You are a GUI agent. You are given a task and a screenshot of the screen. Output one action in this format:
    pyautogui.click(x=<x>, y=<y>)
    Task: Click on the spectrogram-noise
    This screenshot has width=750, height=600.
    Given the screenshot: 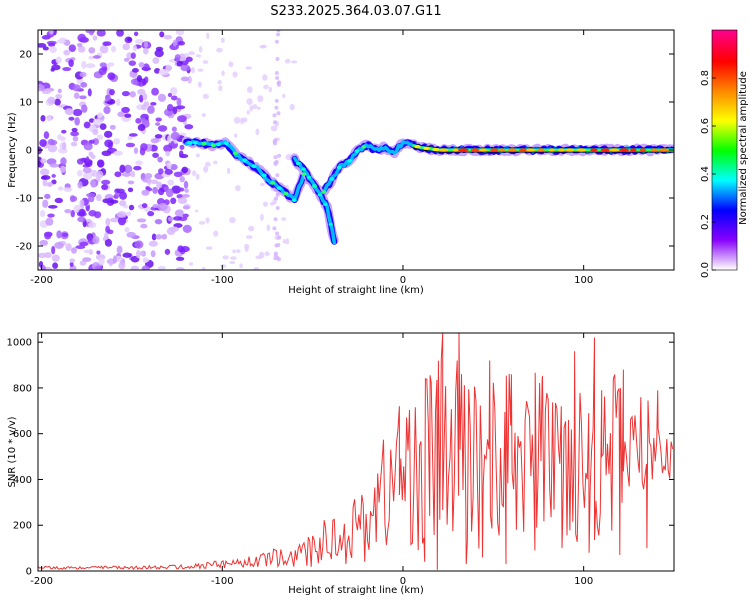 What is the action you would take?
    pyautogui.click(x=168, y=150)
    